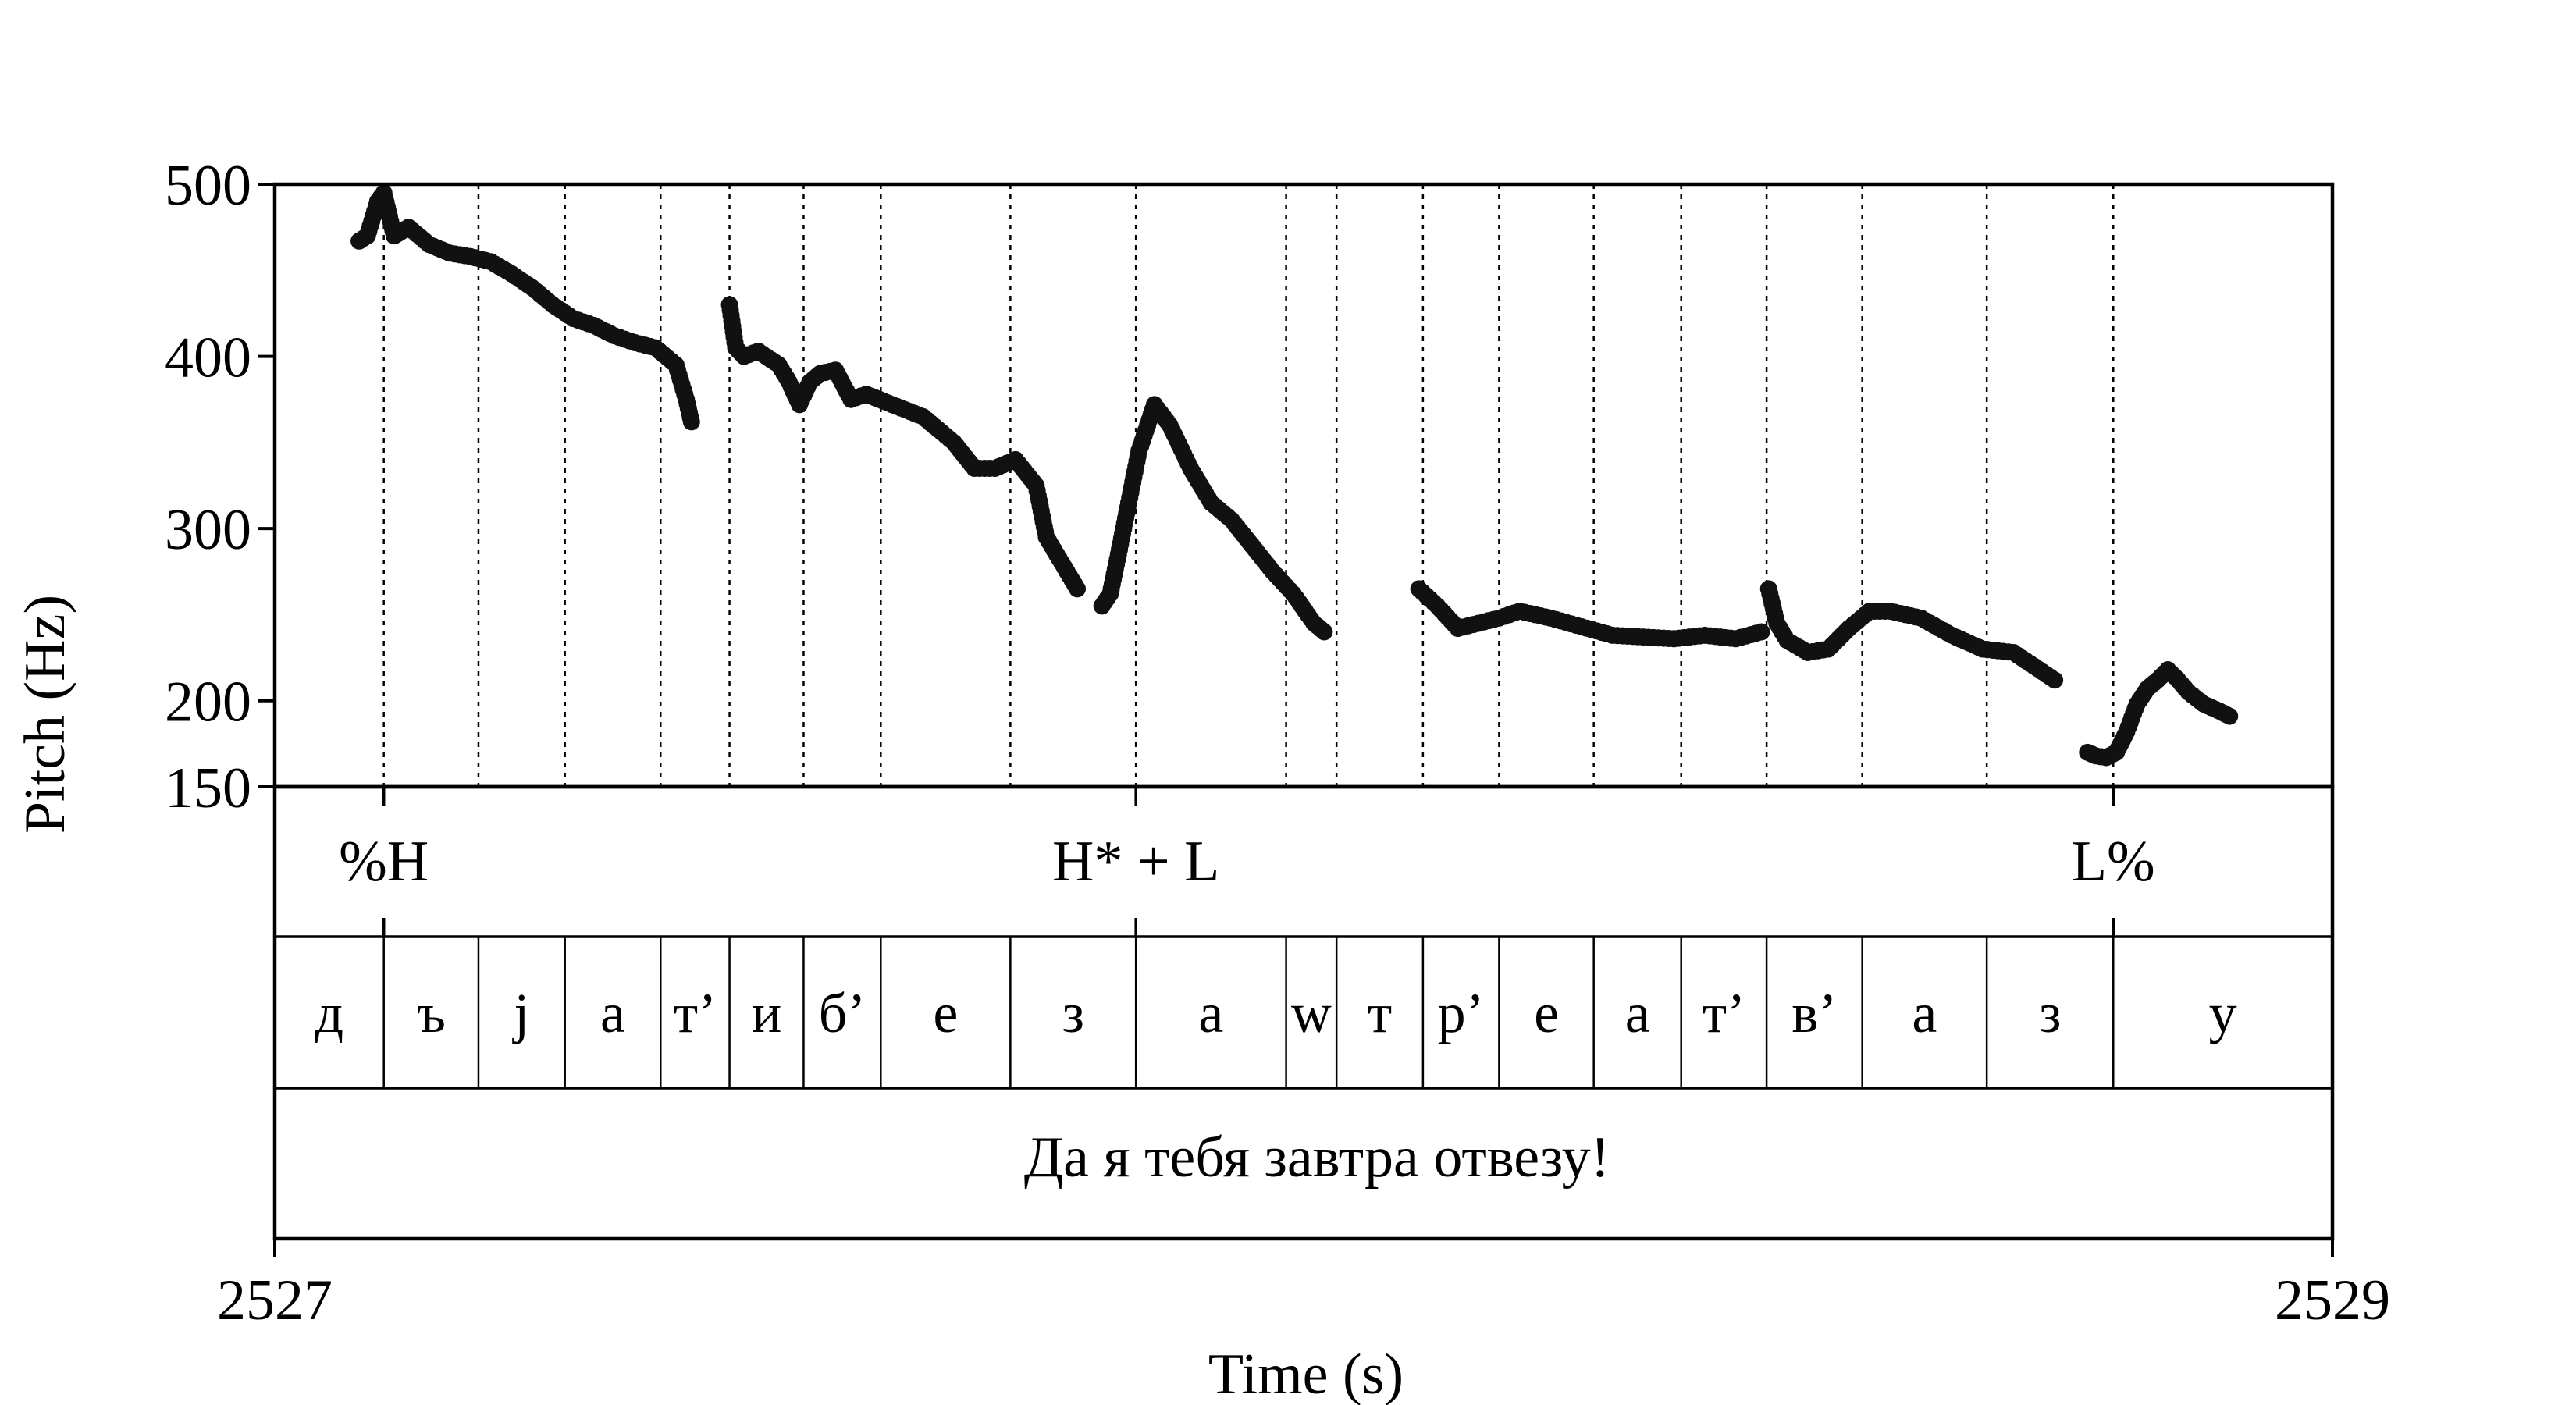  I want to click on phone-label: w, so click(1311, 1013).